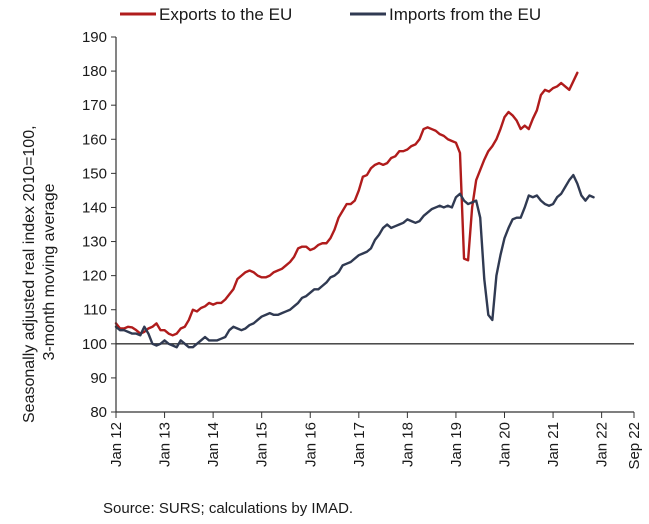 This screenshot has width=649, height=524. I want to click on x-tick-label: Jan 21, so click(553, 444).